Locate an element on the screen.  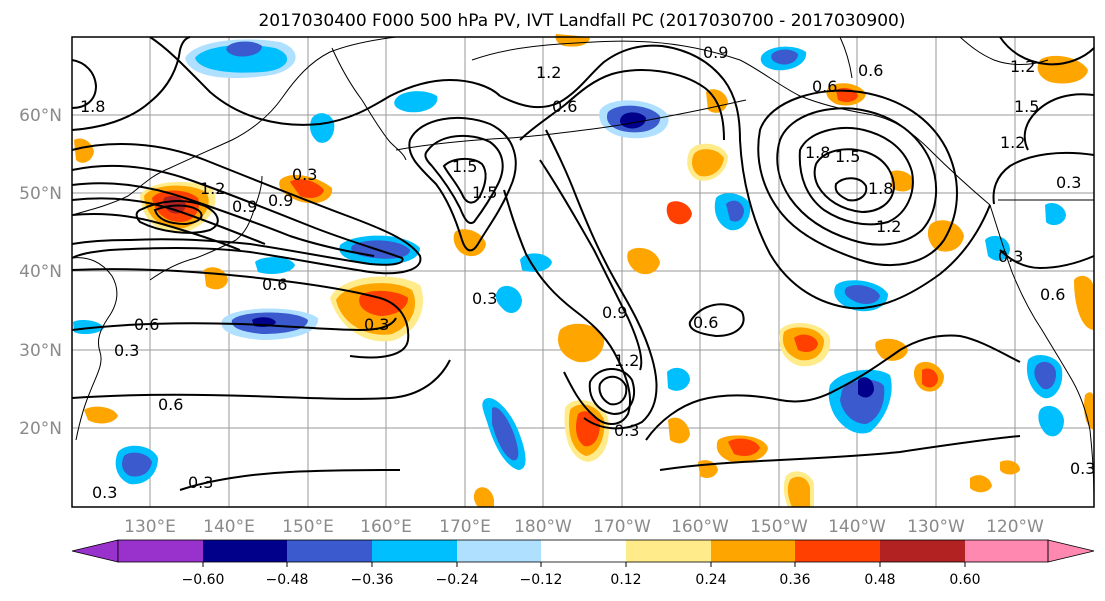
coastline-asia is located at coordinates (234, 126).